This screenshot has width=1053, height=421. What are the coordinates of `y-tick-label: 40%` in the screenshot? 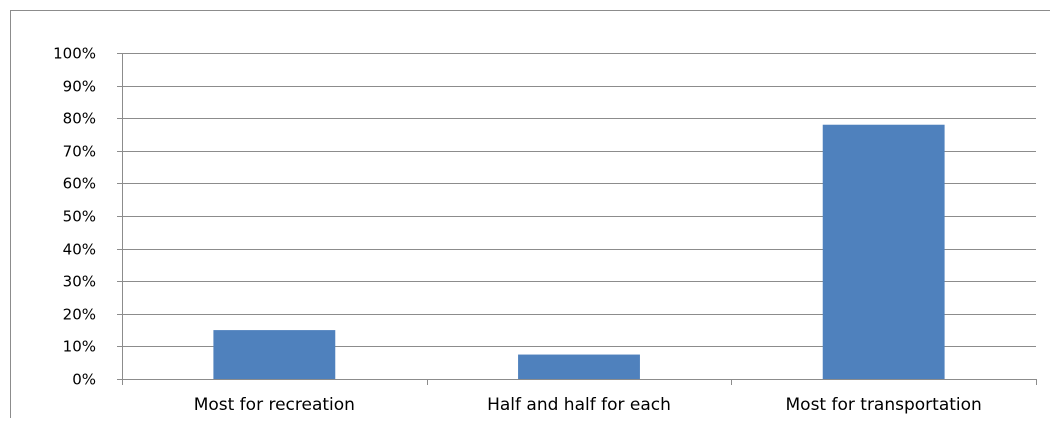 It's located at (79, 250).